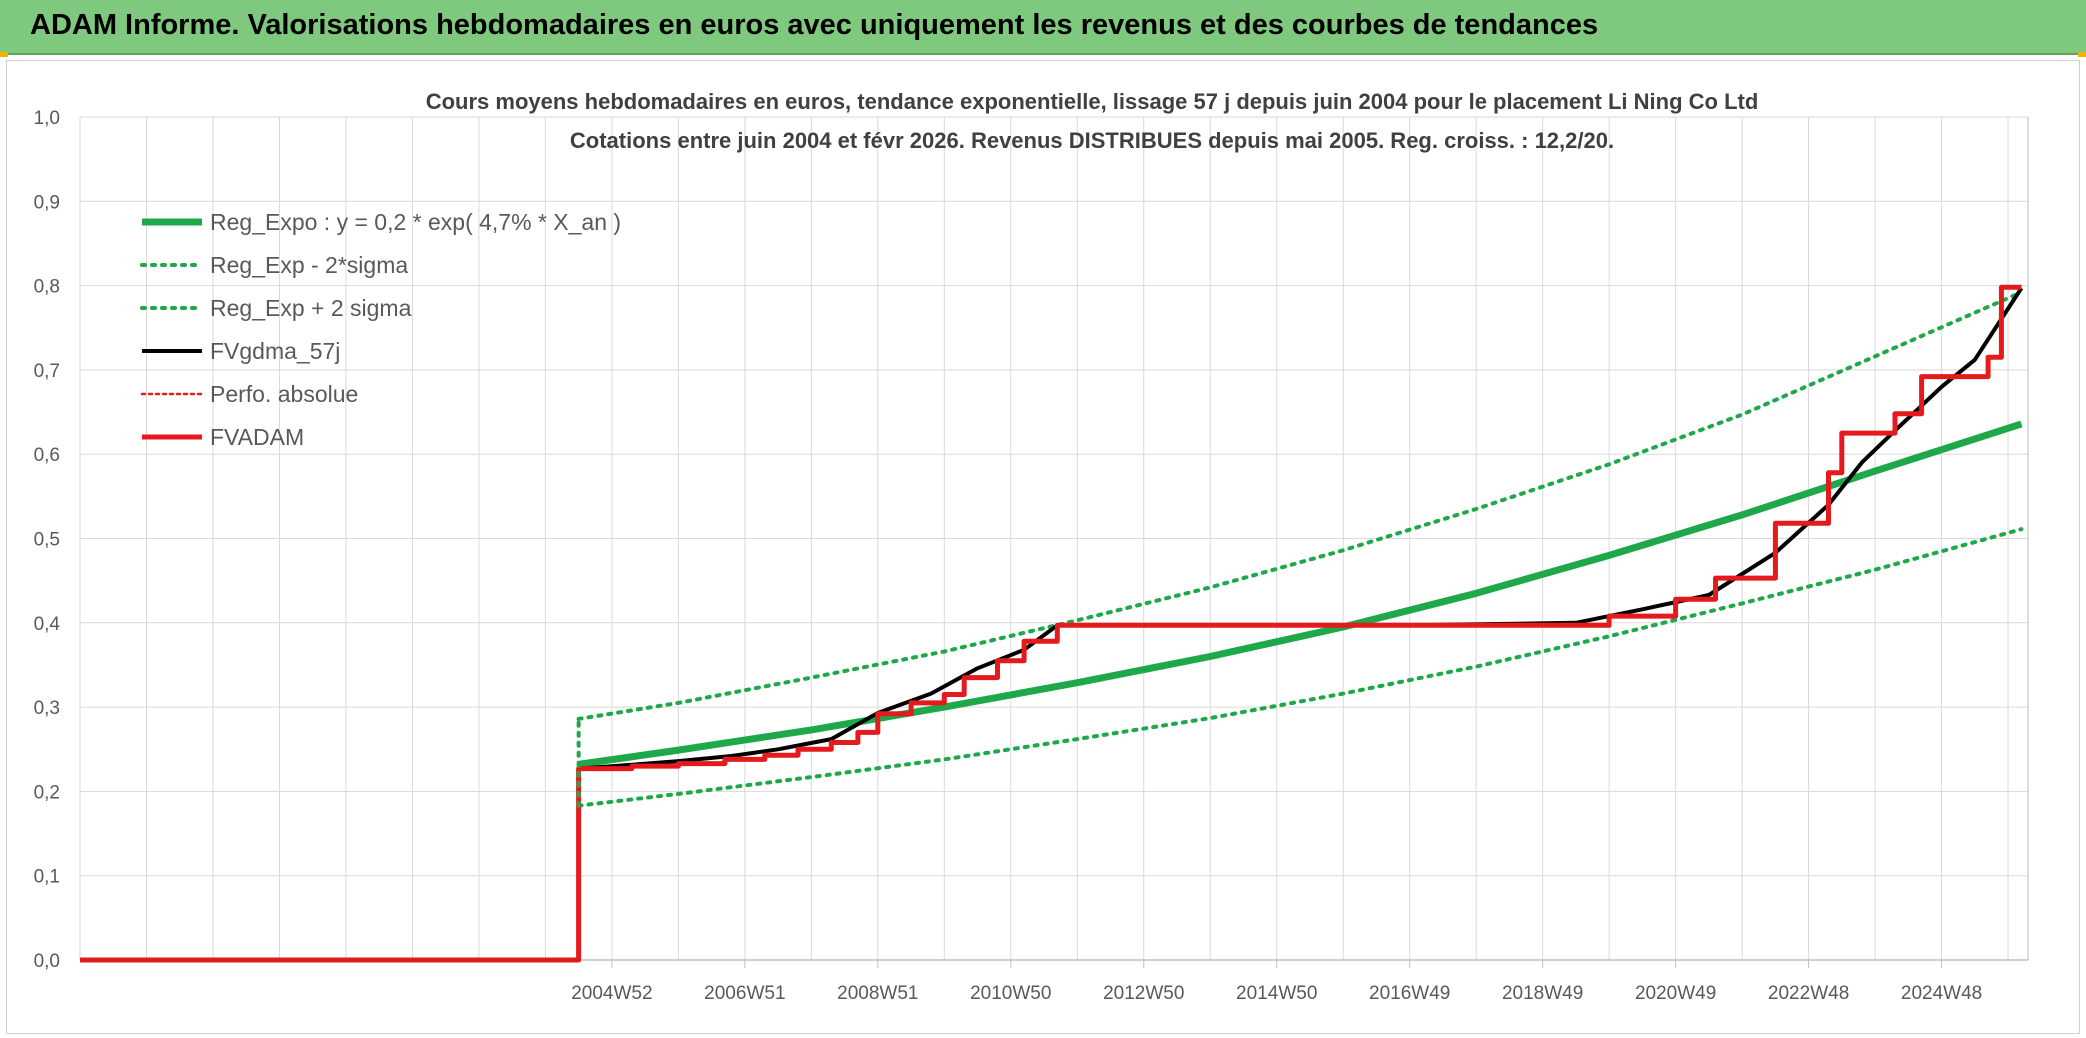 The image size is (2086, 1038). What do you see at coordinates (309, 265) in the screenshot?
I see `legend-label: Reg_Exp - 2*sigma` at bounding box center [309, 265].